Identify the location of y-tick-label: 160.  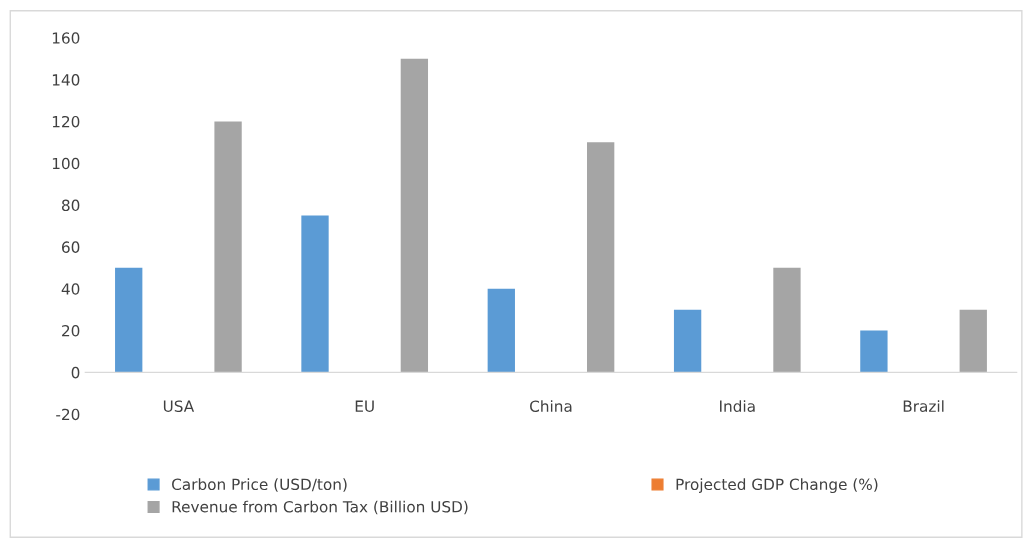
(66, 38).